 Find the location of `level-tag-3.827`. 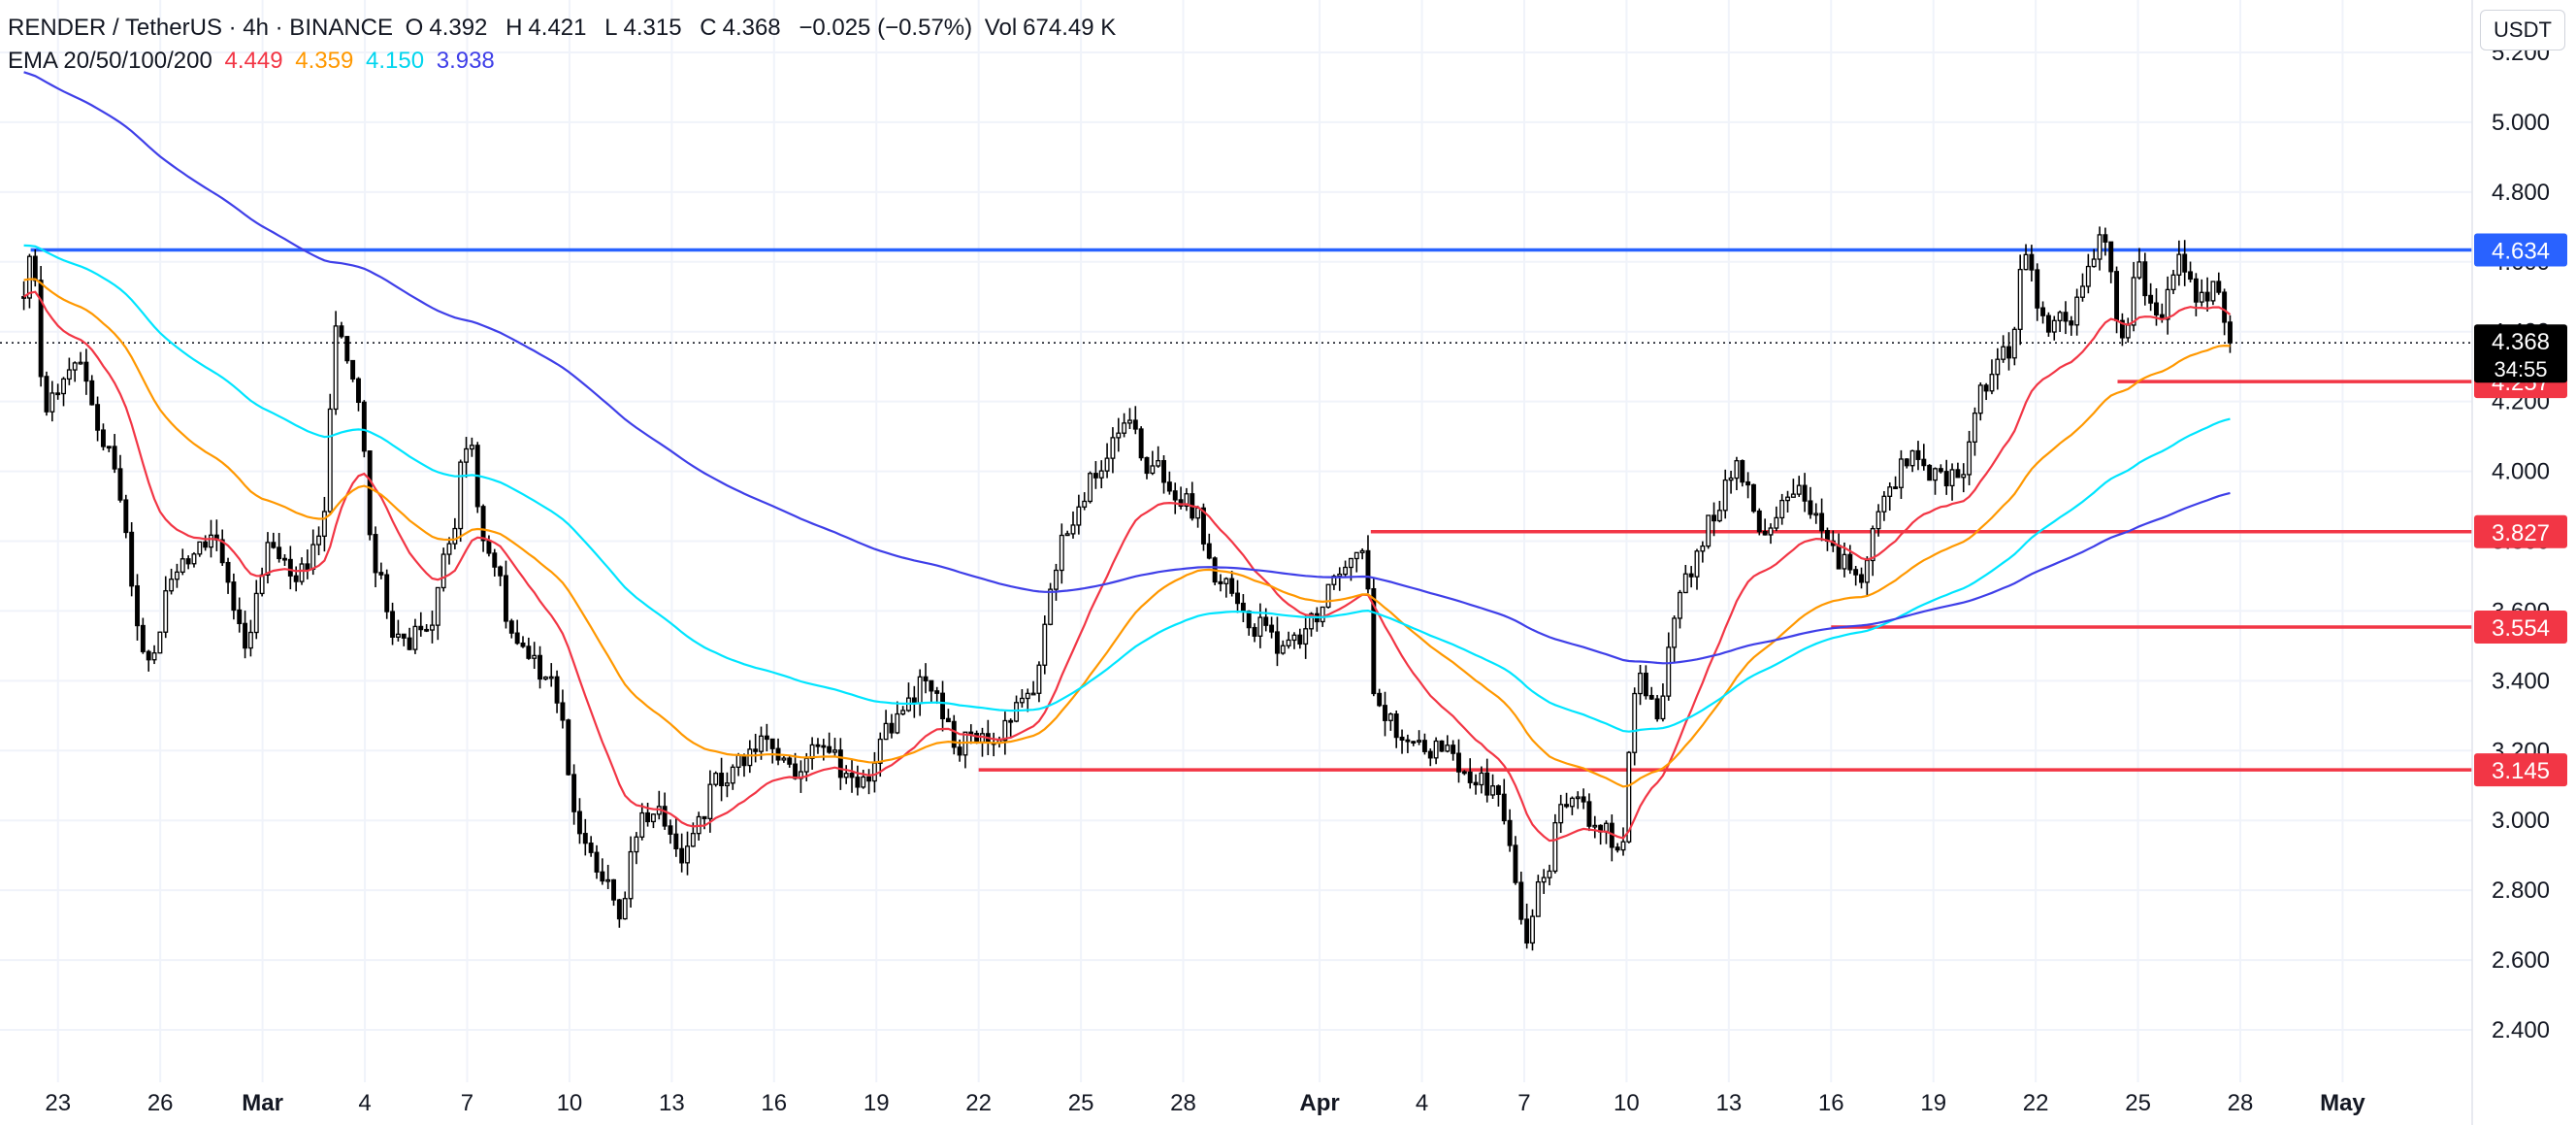

level-tag-3.827 is located at coordinates (2521, 531).